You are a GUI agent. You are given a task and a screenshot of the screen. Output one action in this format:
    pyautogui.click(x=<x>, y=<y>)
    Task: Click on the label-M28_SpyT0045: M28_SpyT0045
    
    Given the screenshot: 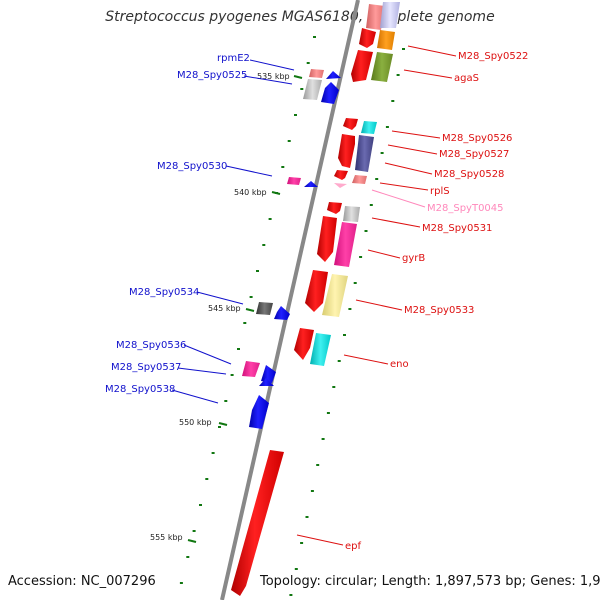 What is the action you would take?
    pyautogui.click(x=465, y=208)
    